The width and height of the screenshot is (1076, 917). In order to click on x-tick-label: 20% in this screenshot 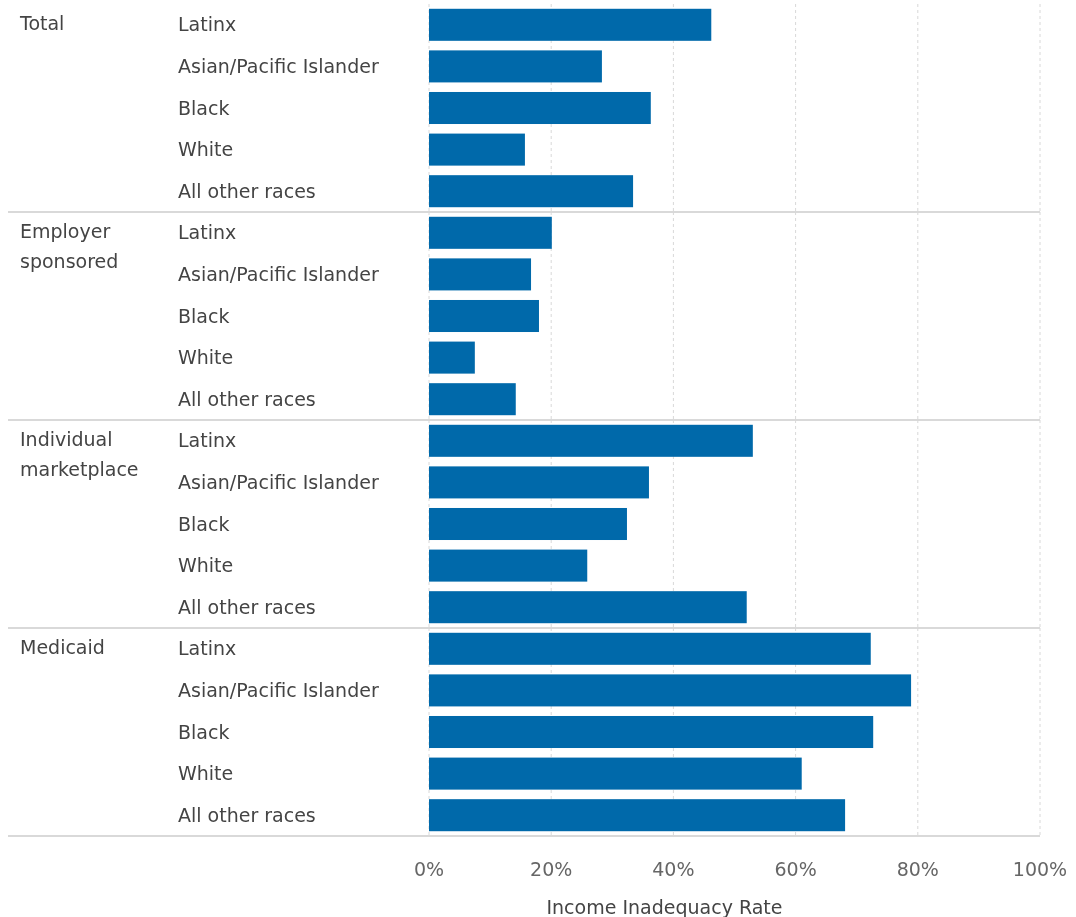, I will do `click(551, 869)`.